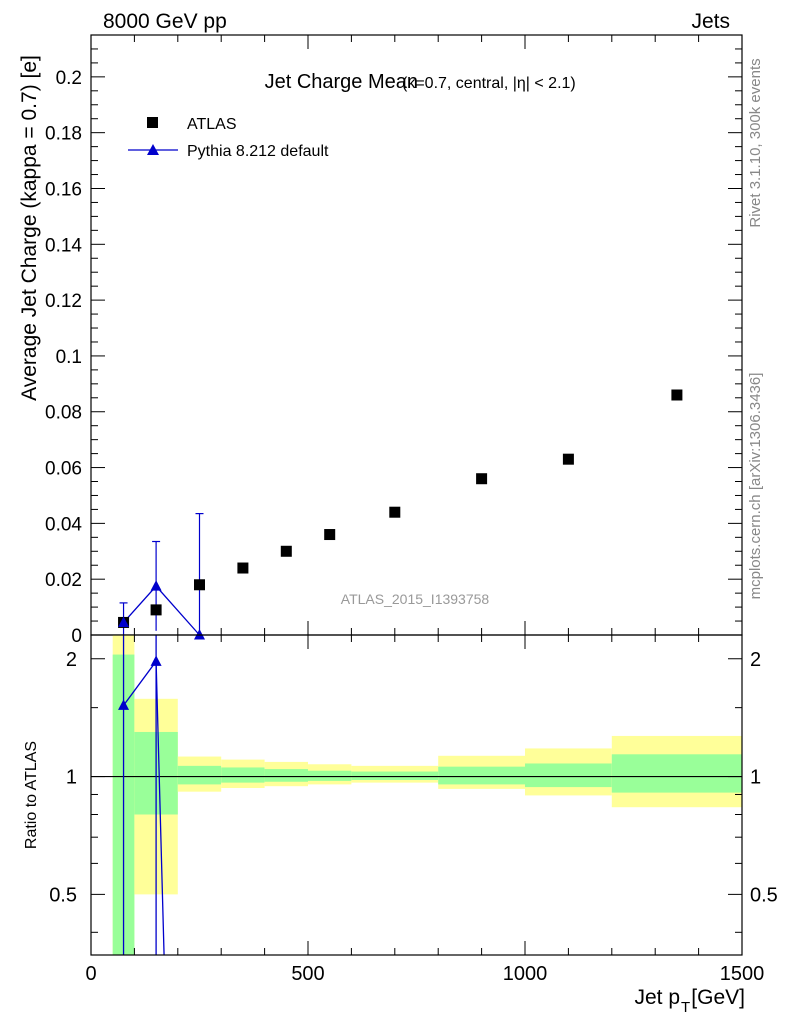  What do you see at coordinates (415, 599) in the screenshot?
I see `analysis-watermark: ATLAS_2015_I1393758` at bounding box center [415, 599].